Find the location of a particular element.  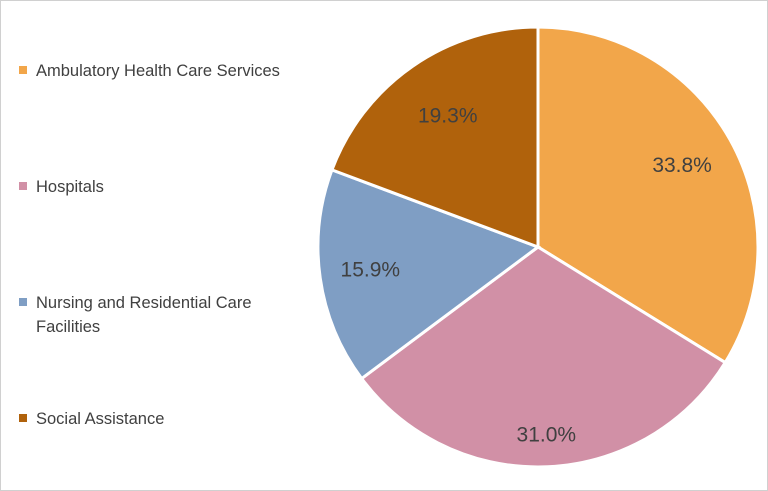

legend-item-ambulatory: Ambulatory Health Care Services is located at coordinates (164, 71).